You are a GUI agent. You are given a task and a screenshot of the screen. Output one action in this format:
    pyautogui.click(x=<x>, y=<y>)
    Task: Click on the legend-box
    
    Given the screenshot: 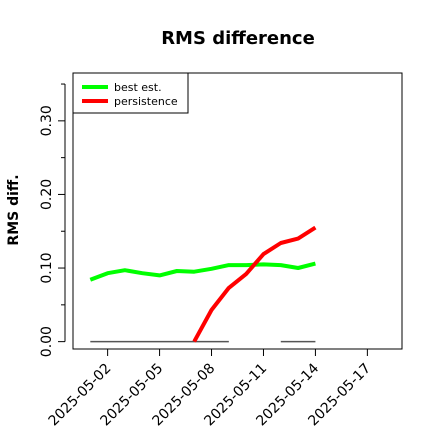 What is the action you would take?
    pyautogui.click(x=130, y=93)
    